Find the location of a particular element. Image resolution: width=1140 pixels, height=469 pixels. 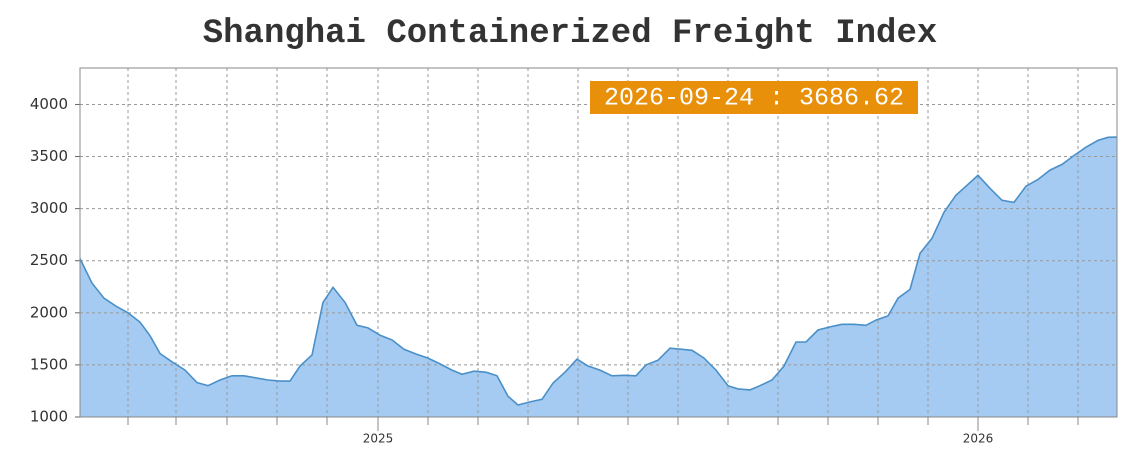

annotation: 2026-09-24 : 3686.62 is located at coordinates (754, 98).